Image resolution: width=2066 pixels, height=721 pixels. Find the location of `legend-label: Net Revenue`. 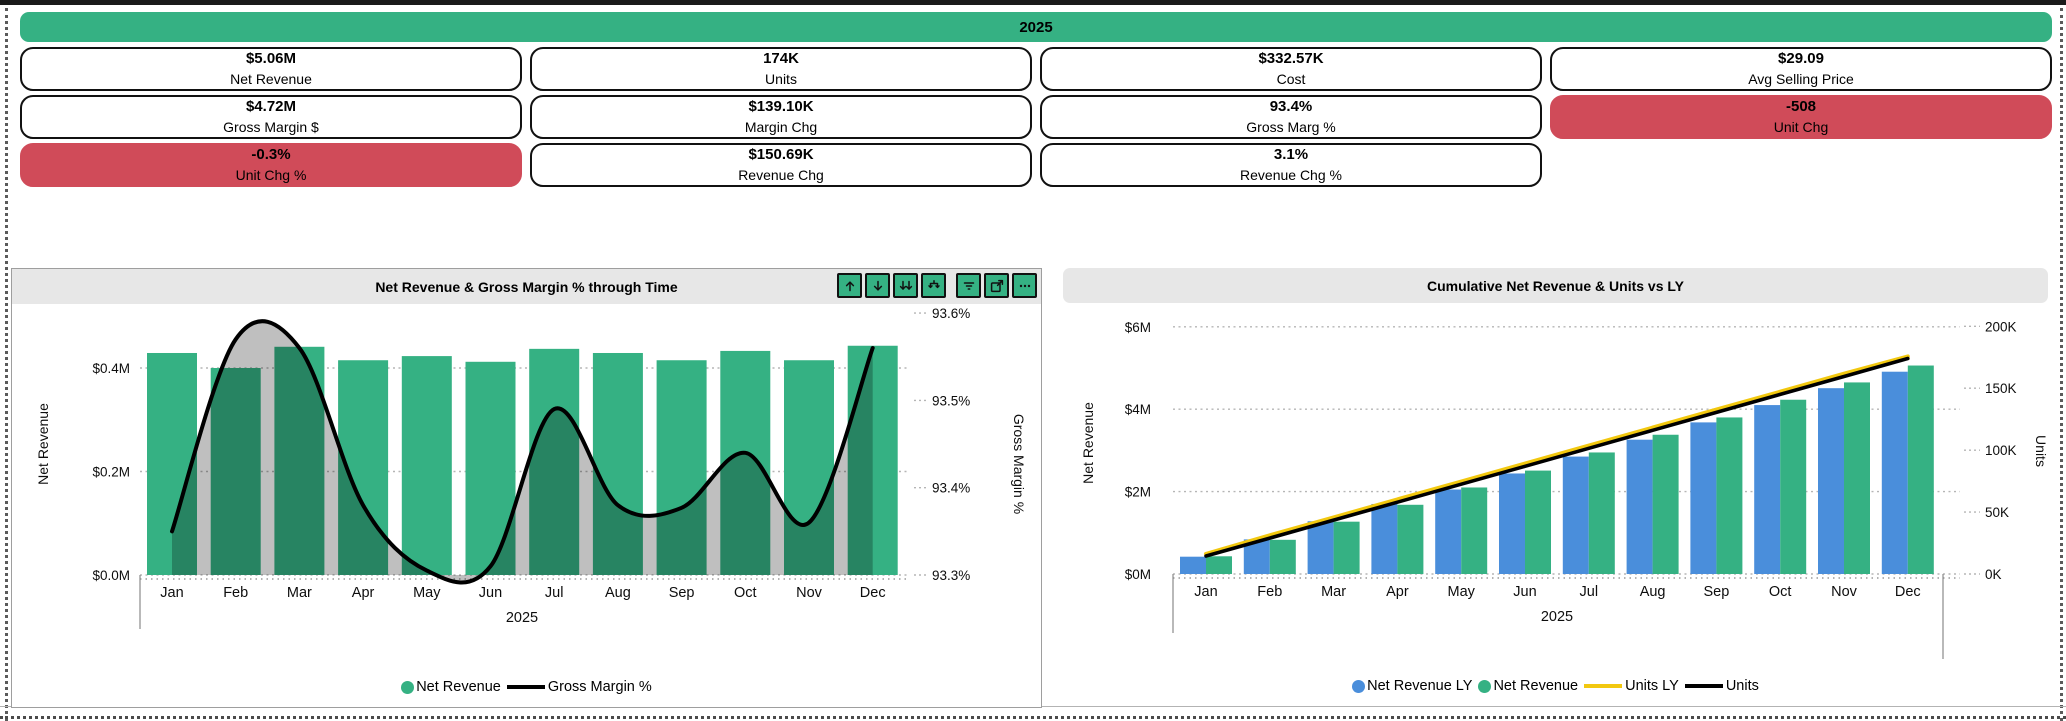

legend-label: Net Revenue is located at coordinates (458, 687).